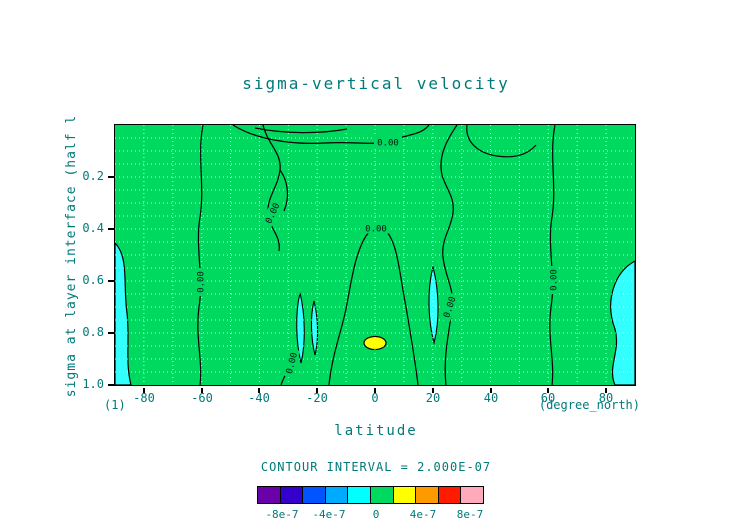 The width and height of the screenshot is (752, 532). What do you see at coordinates (433, 398) in the screenshot?
I see `x-tick-label: 20` at bounding box center [433, 398].